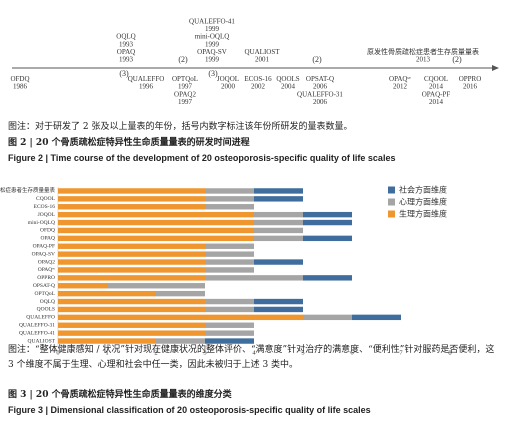  I want to click on x-tick-label: 1, so click(106, 352).